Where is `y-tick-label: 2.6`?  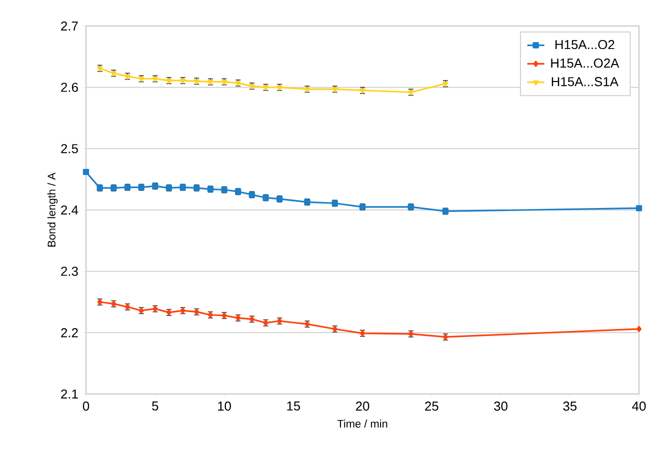
y-tick-label: 2.6 is located at coordinates (69, 87).